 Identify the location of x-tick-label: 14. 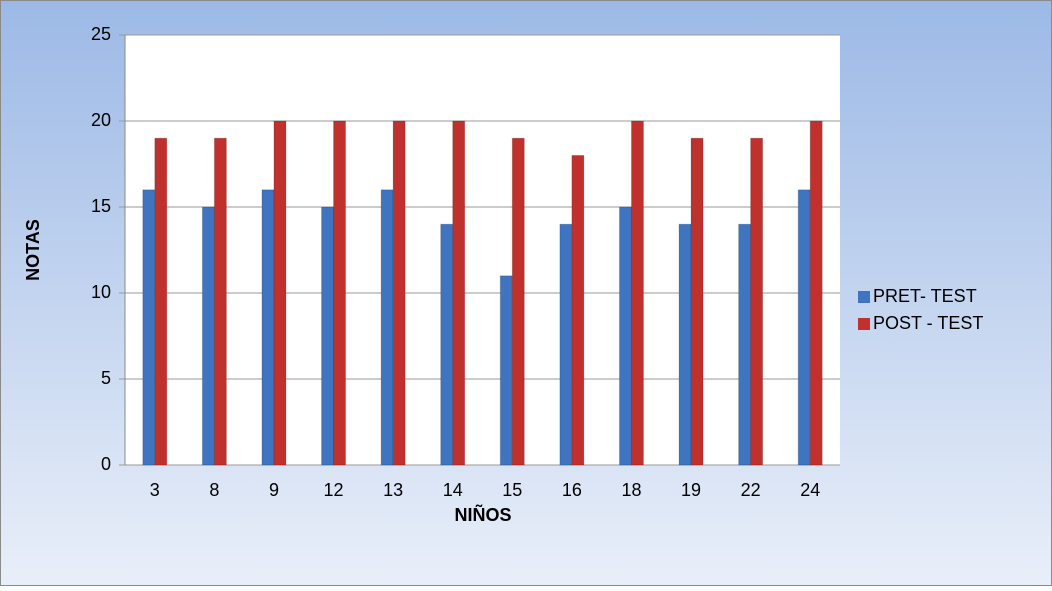
(453, 490).